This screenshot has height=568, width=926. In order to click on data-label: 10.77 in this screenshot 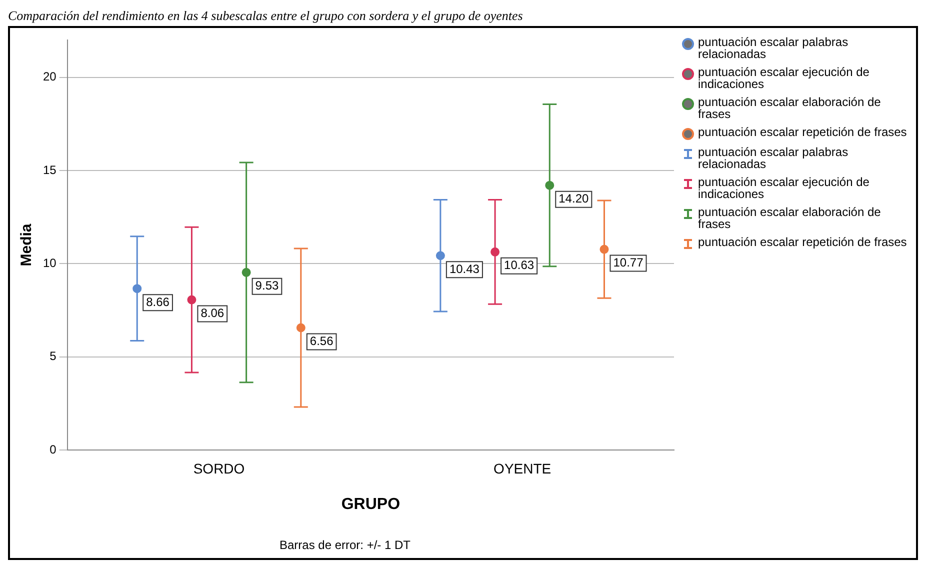, I will do `click(628, 263)`.